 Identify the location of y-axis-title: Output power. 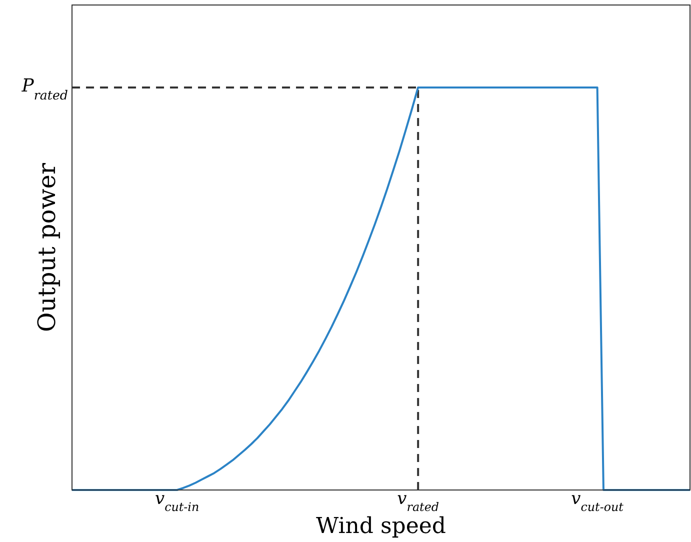
(47, 247).